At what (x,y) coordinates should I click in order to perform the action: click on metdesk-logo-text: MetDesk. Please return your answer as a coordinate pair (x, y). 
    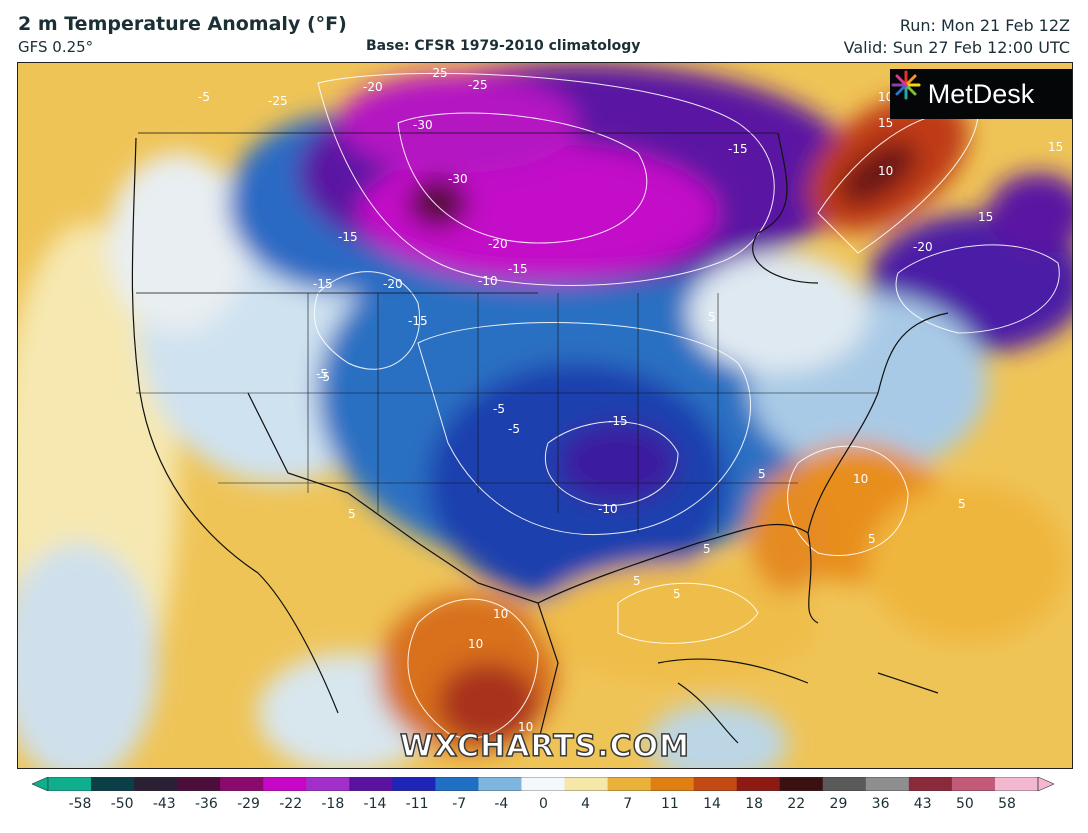
    Looking at the image, I should click on (981, 93).